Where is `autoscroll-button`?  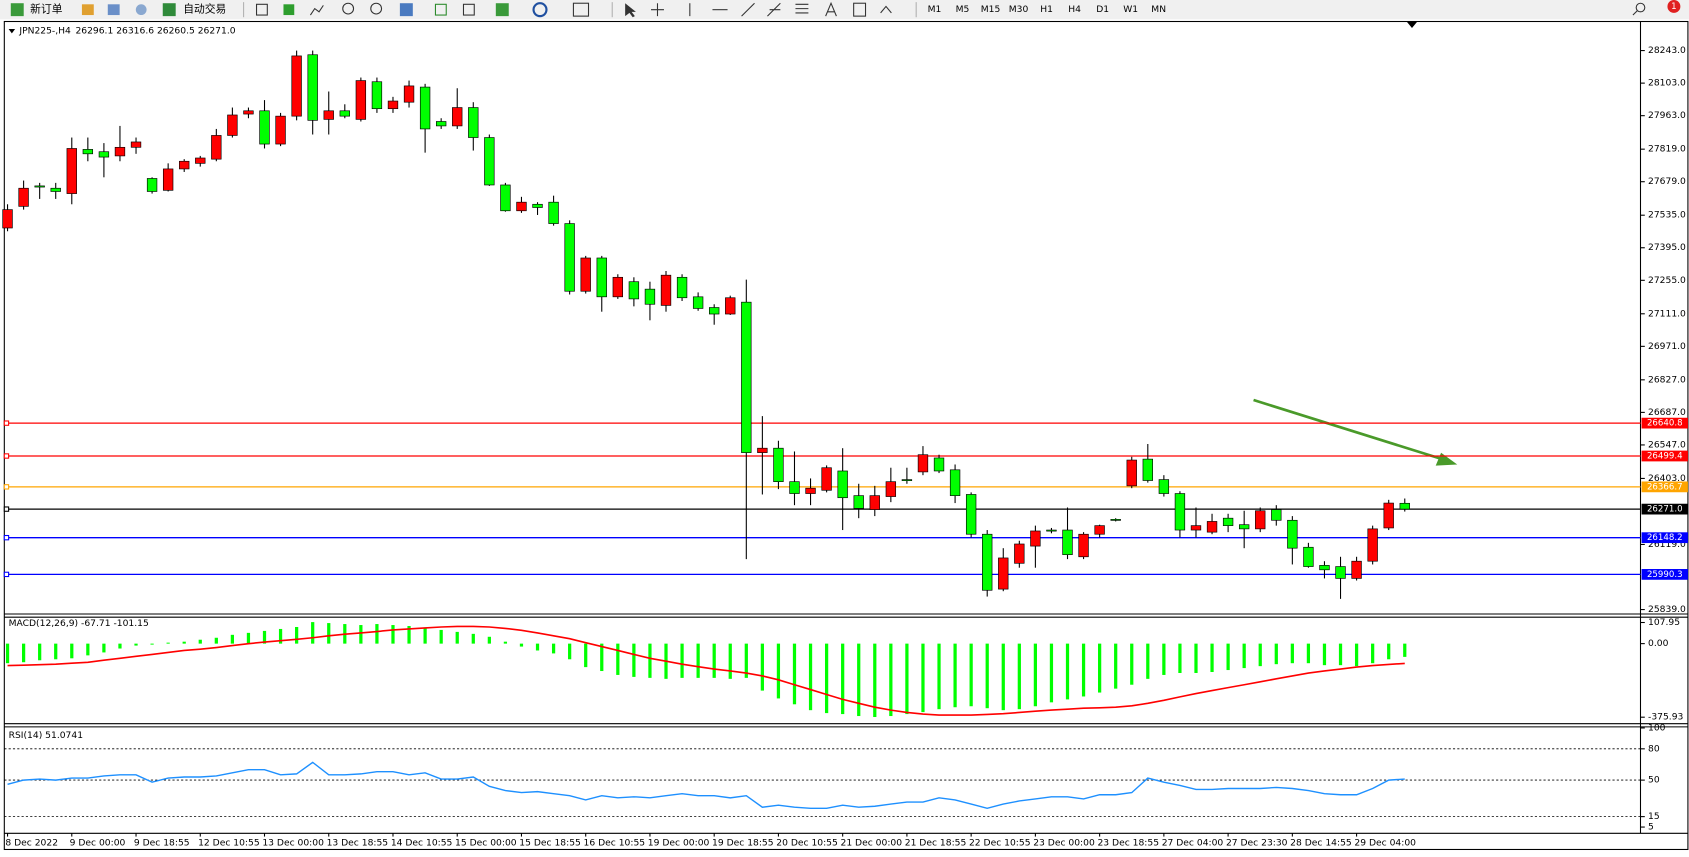 autoscroll-button is located at coordinates (440, 9).